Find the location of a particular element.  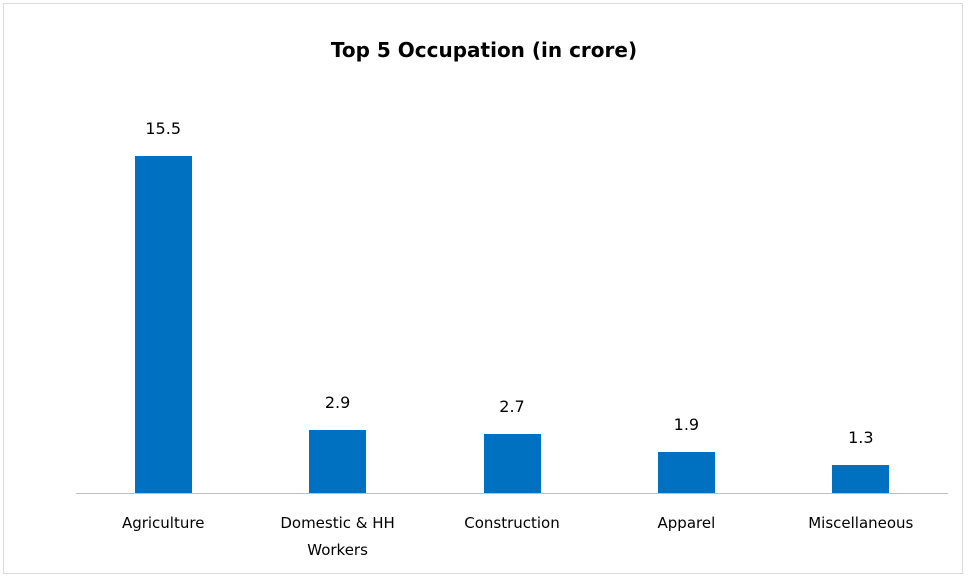

x-tick-label: Miscellaneous is located at coordinates (861, 523).